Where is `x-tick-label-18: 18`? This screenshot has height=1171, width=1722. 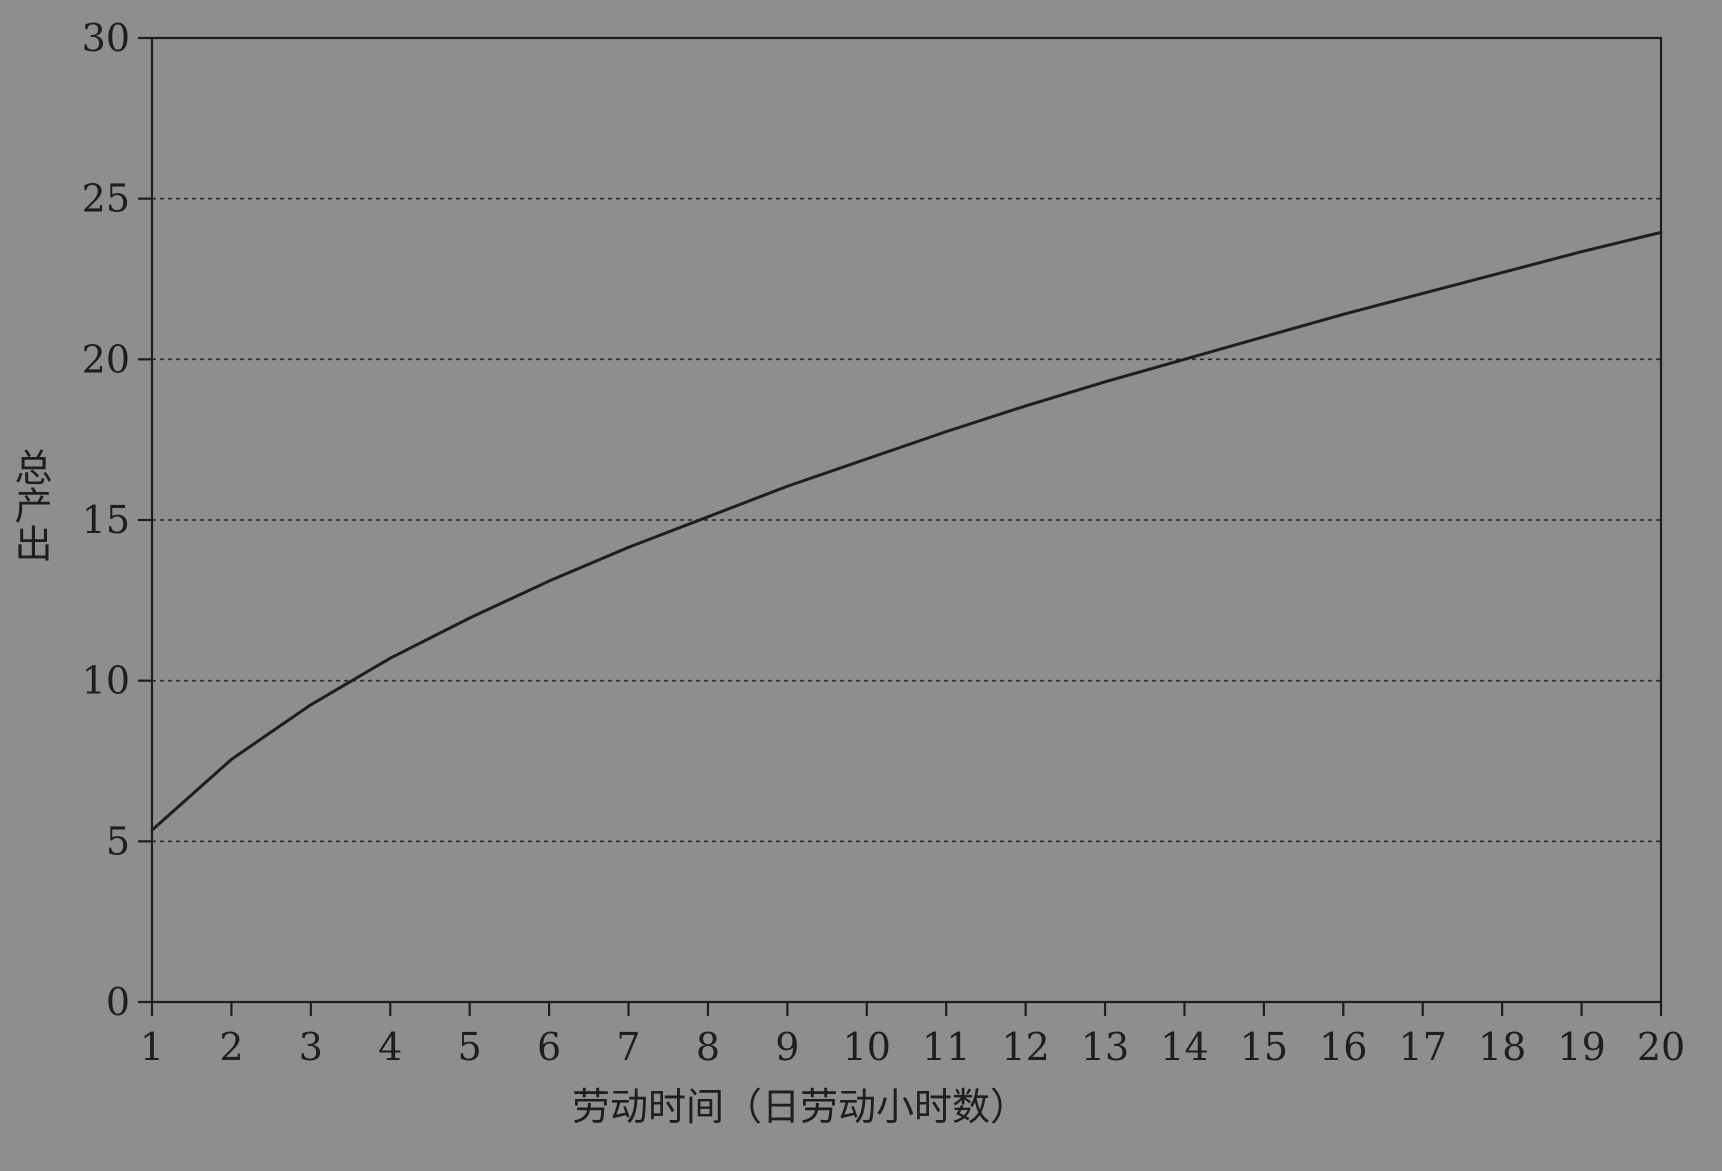 x-tick-label-18: 18 is located at coordinates (1502, 1047).